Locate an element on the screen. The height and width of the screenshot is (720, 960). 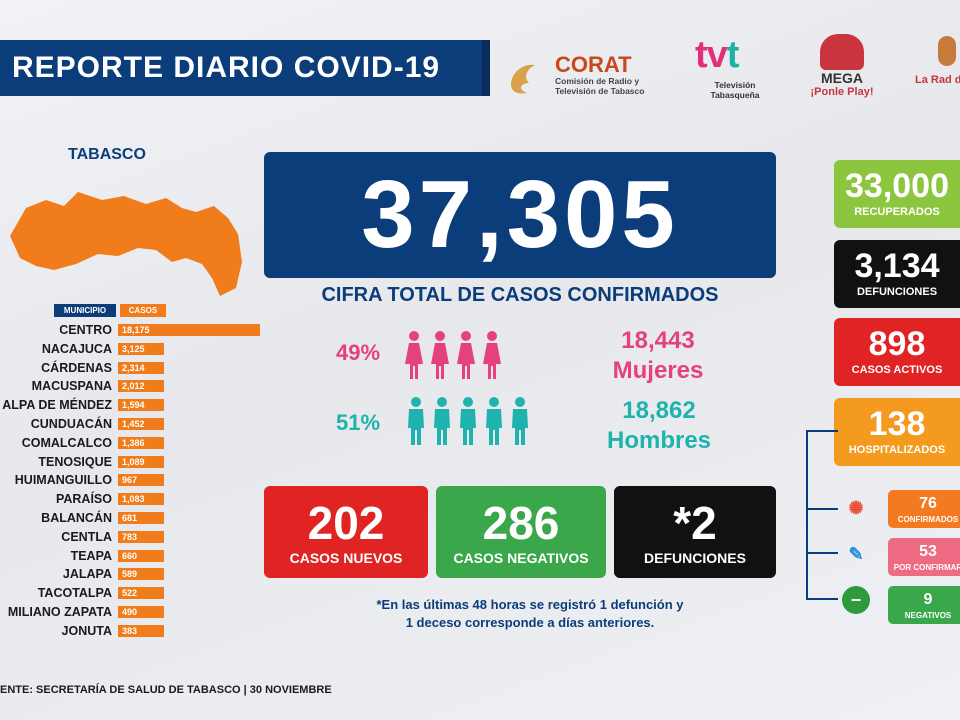
table-row: PARAÍSO 1,083 is located at coordinates (135, 499).